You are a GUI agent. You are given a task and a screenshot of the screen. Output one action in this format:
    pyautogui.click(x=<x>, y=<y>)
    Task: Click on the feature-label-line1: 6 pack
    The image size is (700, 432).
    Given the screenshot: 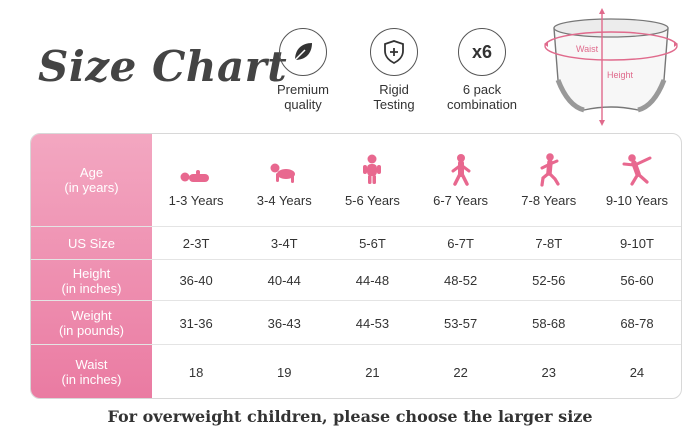 What is the action you would take?
    pyautogui.click(x=482, y=89)
    